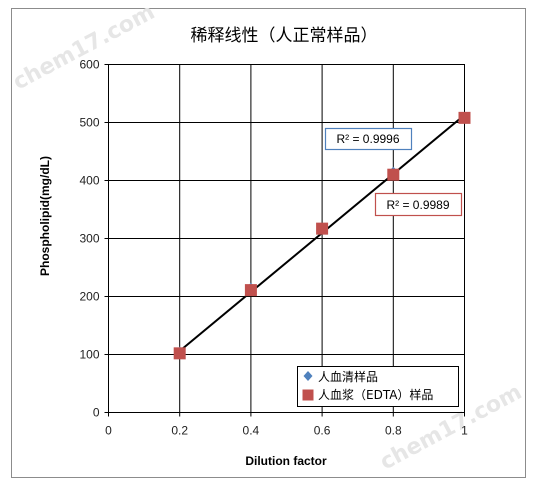  What do you see at coordinates (464, 431) in the screenshot?
I see `x-tick-label-5: 1` at bounding box center [464, 431].